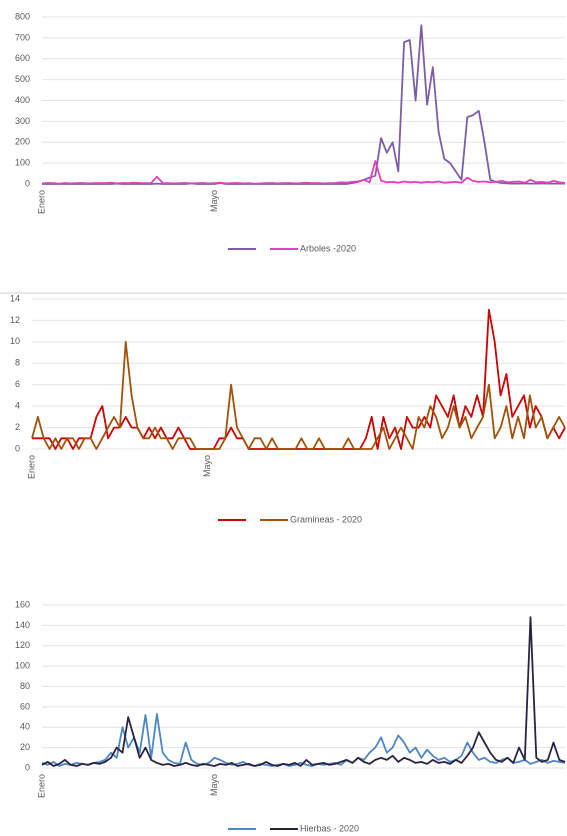 The image size is (567, 836). What do you see at coordinates (17, 384) in the screenshot?
I see `y-tick-label: 6` at bounding box center [17, 384].